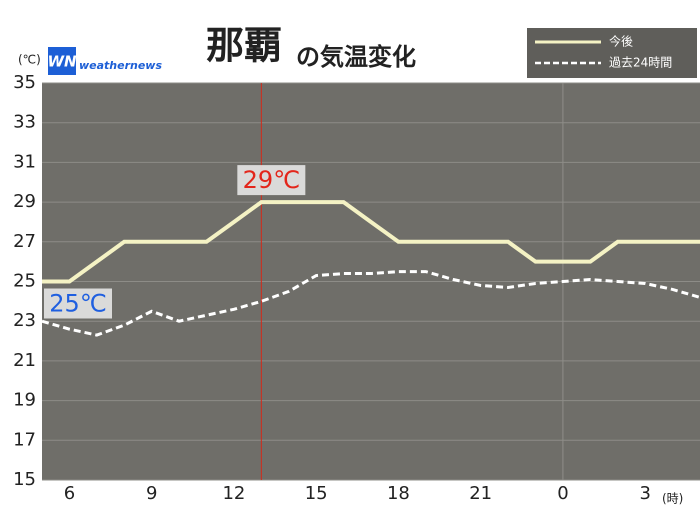 The width and height of the screenshot is (700, 525). Describe the element at coordinates (24, 241) in the screenshot. I see `y-tick-label: 27` at that location.